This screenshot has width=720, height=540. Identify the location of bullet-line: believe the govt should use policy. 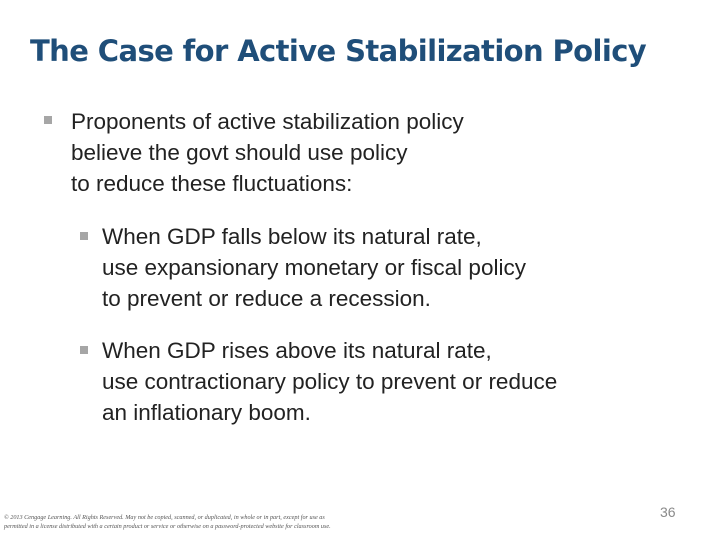
(239, 152).